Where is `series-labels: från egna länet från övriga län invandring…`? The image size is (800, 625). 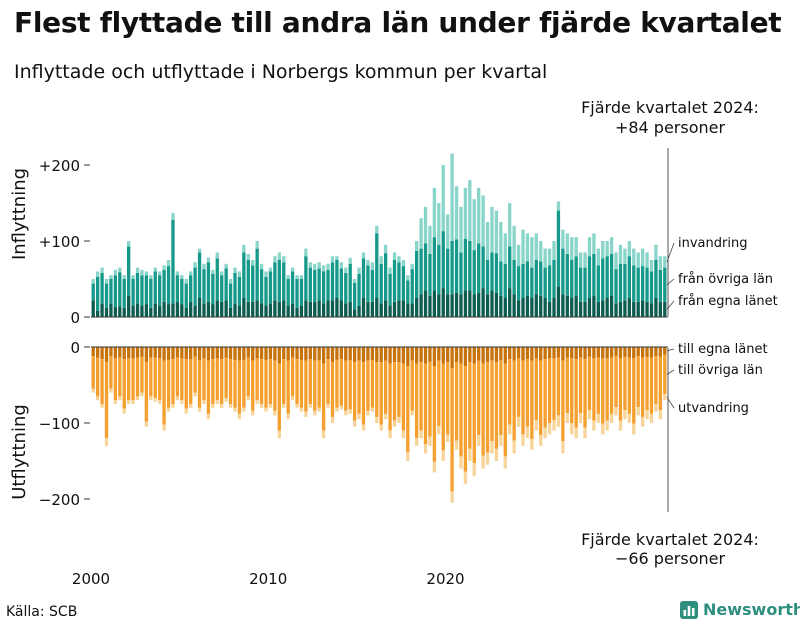 series-labels: från egna länet från övriga län invandring… is located at coordinates (722, 326).